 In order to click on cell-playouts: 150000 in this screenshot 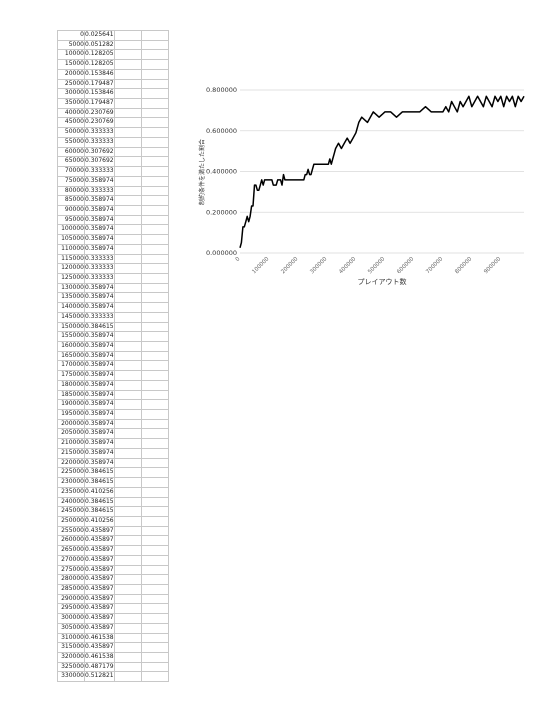, I will do `click(71, 327)`.